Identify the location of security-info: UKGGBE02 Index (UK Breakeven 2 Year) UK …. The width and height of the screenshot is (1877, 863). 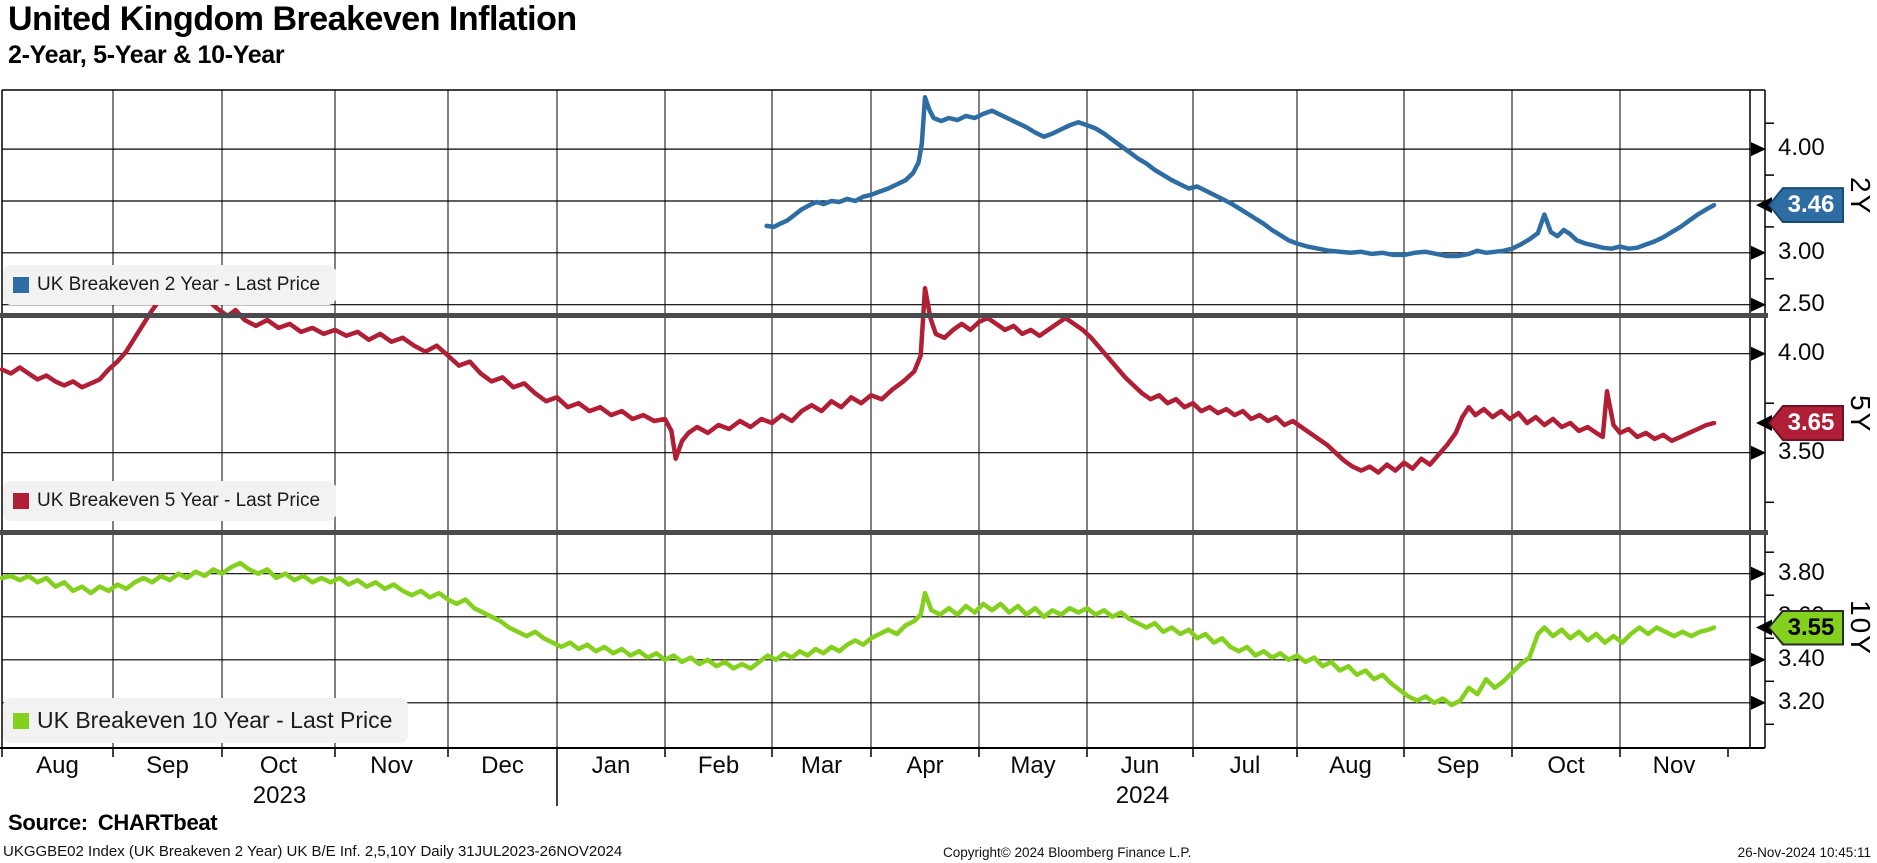
(313, 851).